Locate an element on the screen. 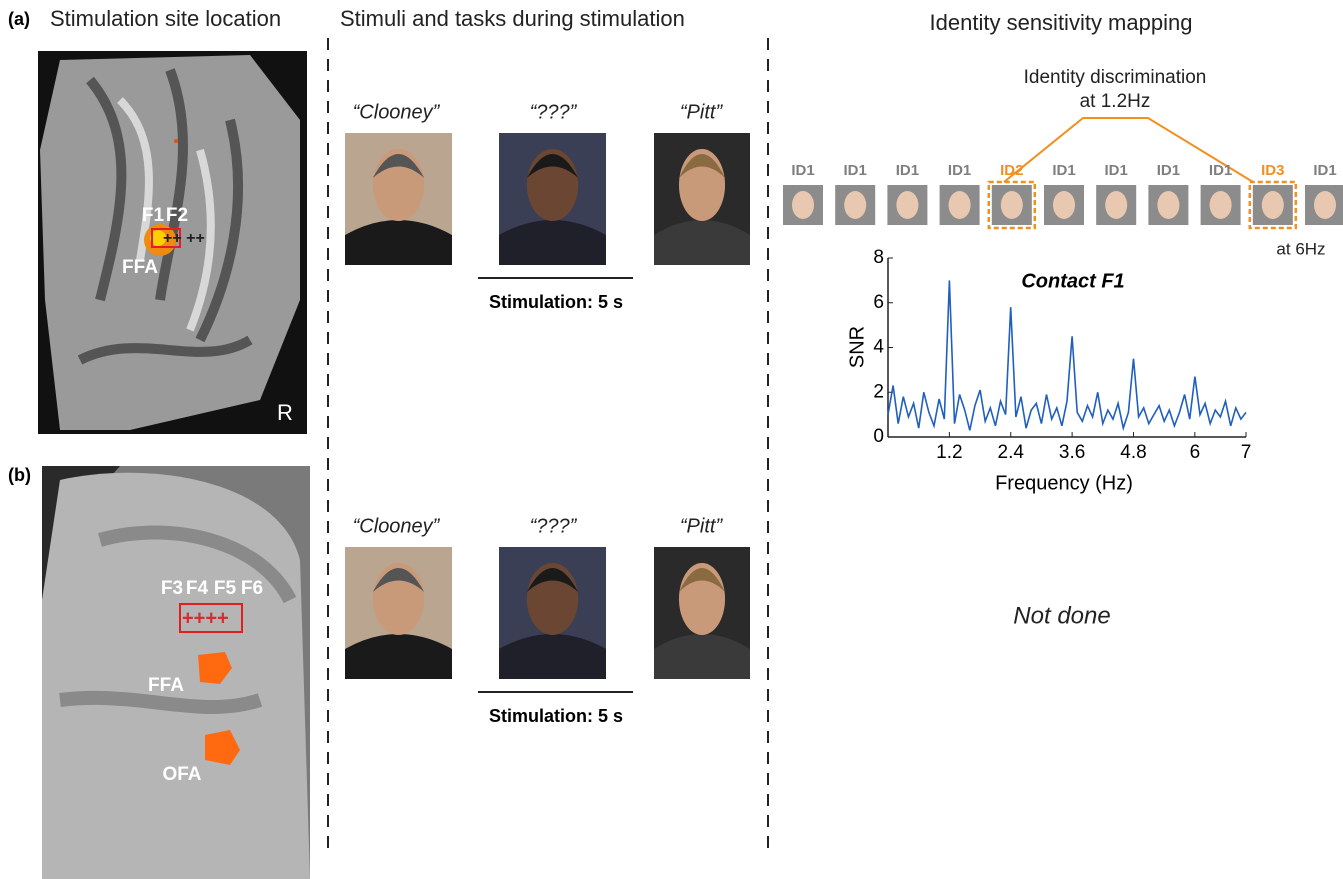 The width and height of the screenshot is (1343, 879). header: Stimulation site location is located at coordinates (165, 18).